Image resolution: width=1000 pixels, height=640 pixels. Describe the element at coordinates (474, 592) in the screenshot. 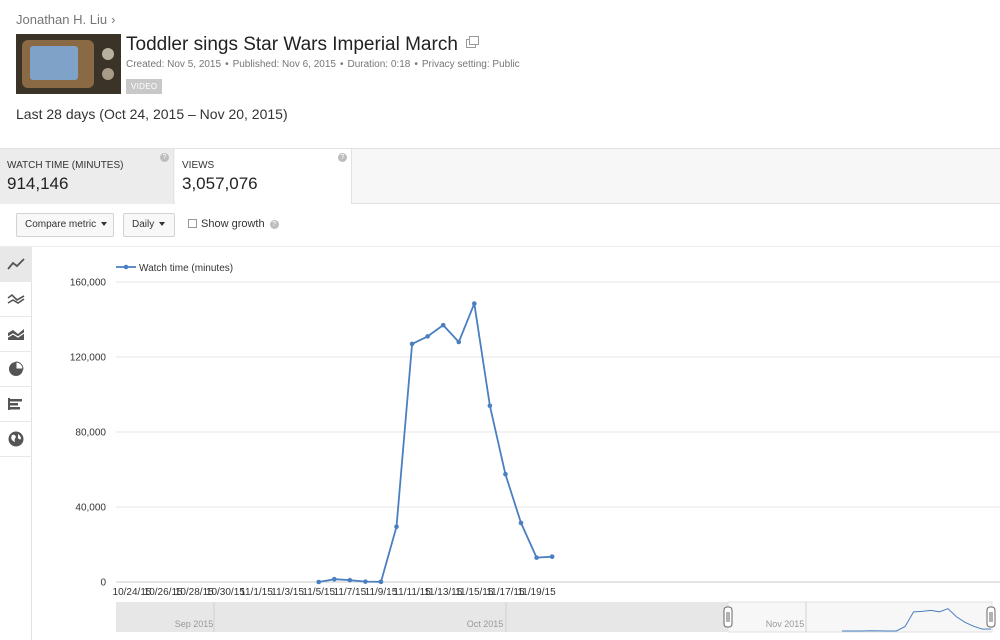

I see `x-tick-label: 11/15/15` at that location.